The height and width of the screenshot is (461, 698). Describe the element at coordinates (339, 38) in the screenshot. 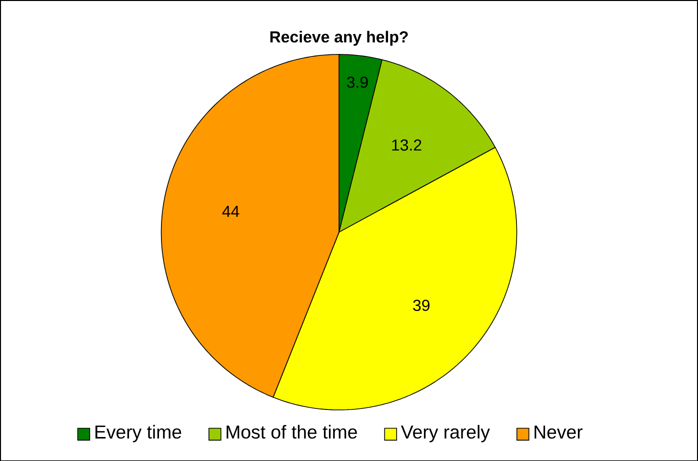

I see `chart-title: Recieve any help?` at that location.